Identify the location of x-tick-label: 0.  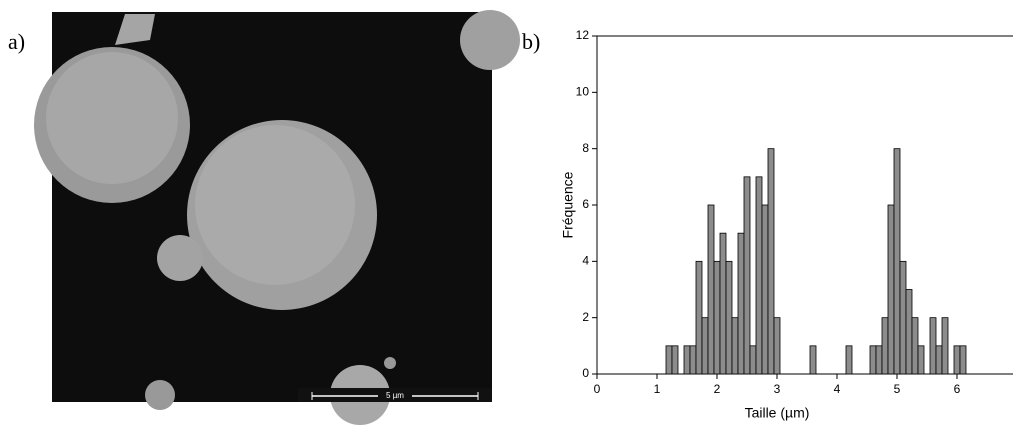
(597, 389).